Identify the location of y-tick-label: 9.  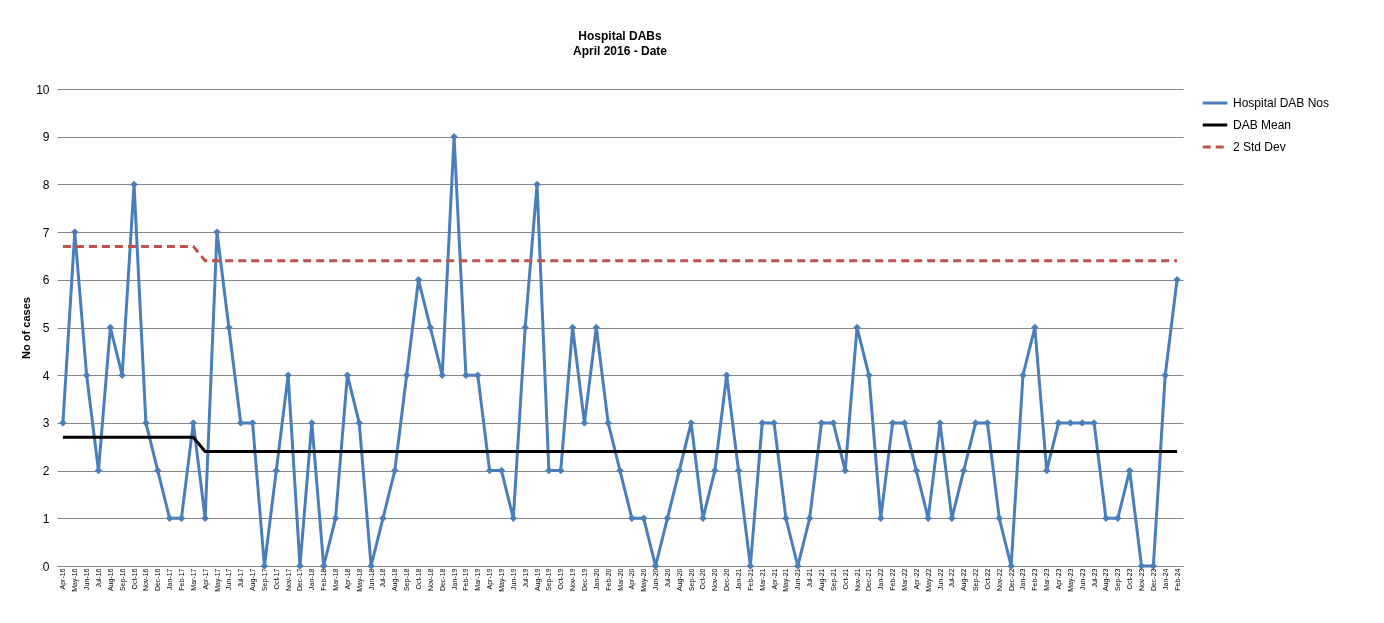
(46, 137).